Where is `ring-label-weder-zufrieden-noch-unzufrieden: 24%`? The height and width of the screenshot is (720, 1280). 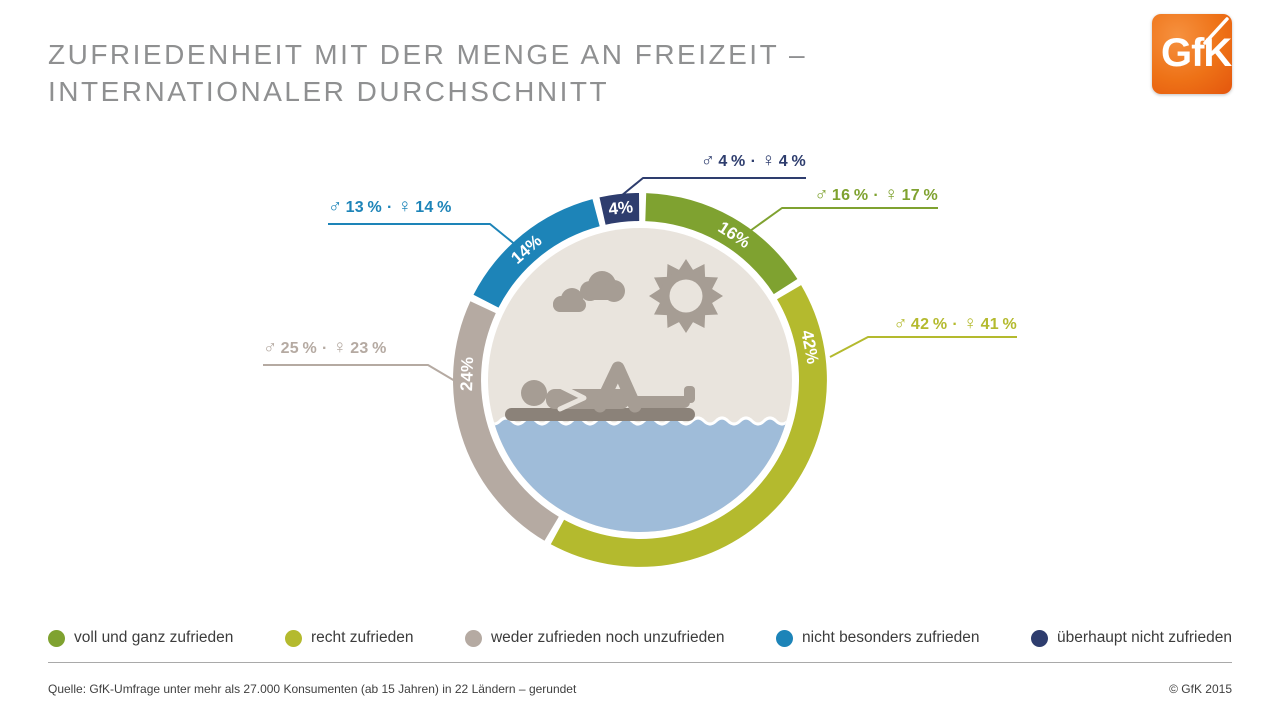
ring-label-weder-zufrieden-noch-unzufrieden: 24% is located at coordinates (467, 374).